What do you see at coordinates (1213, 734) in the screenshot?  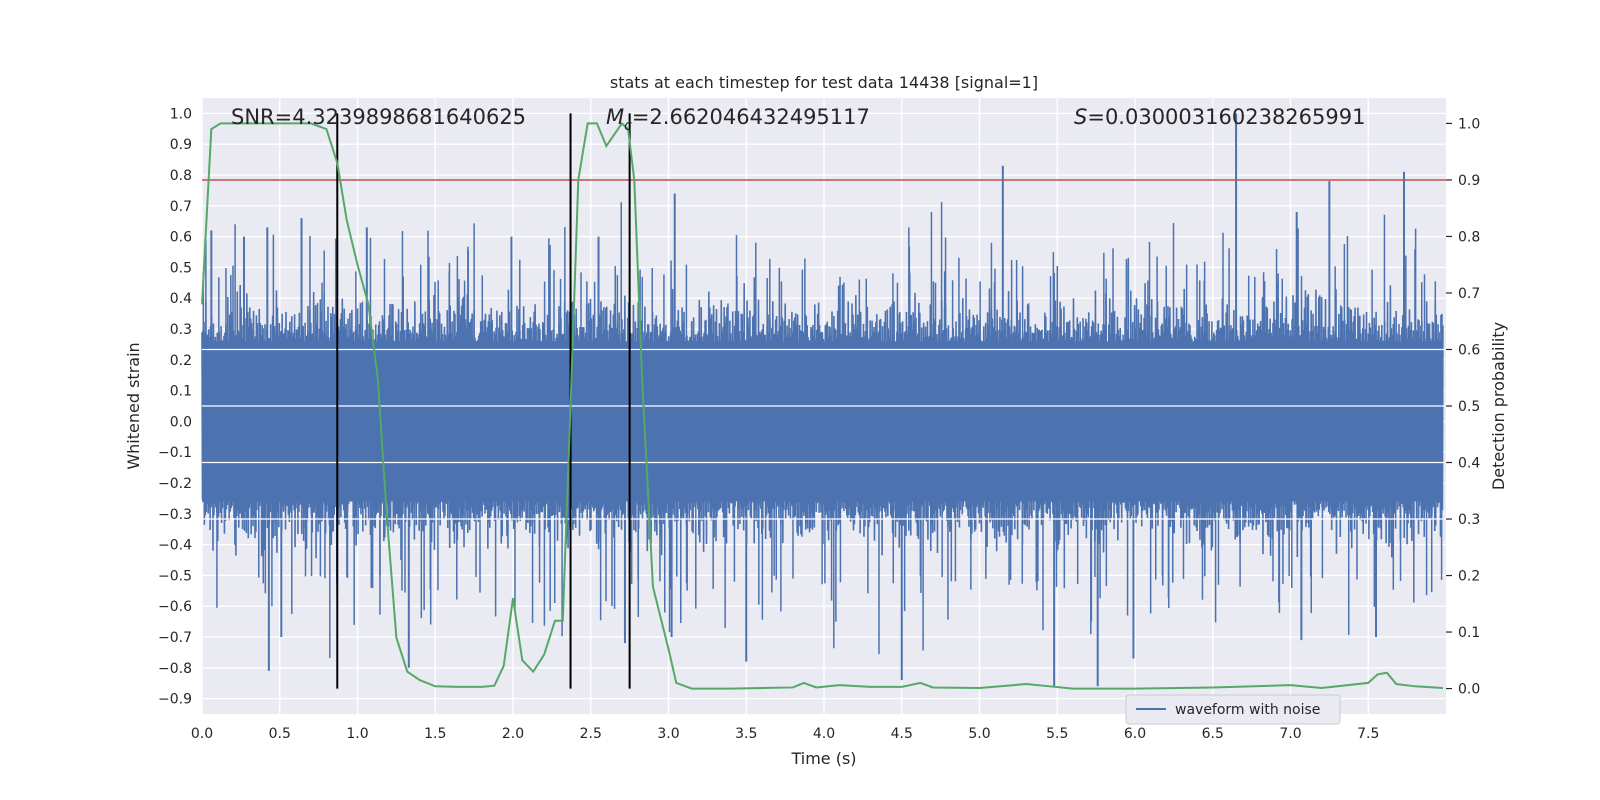 I see `x-tick-label: 6.5` at bounding box center [1213, 734].